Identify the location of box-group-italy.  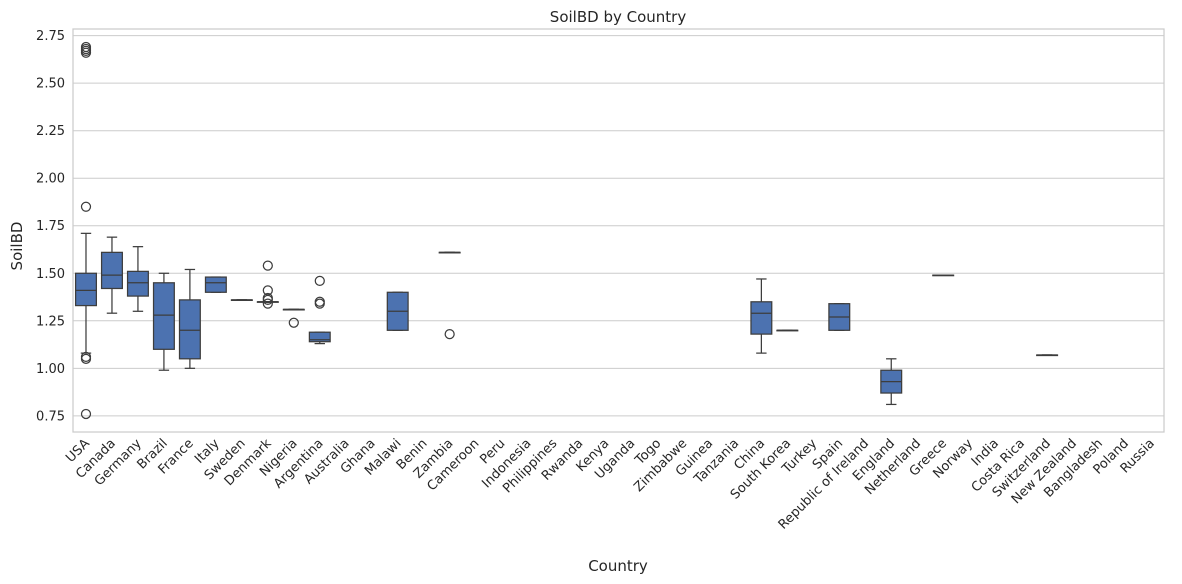
(215, 284).